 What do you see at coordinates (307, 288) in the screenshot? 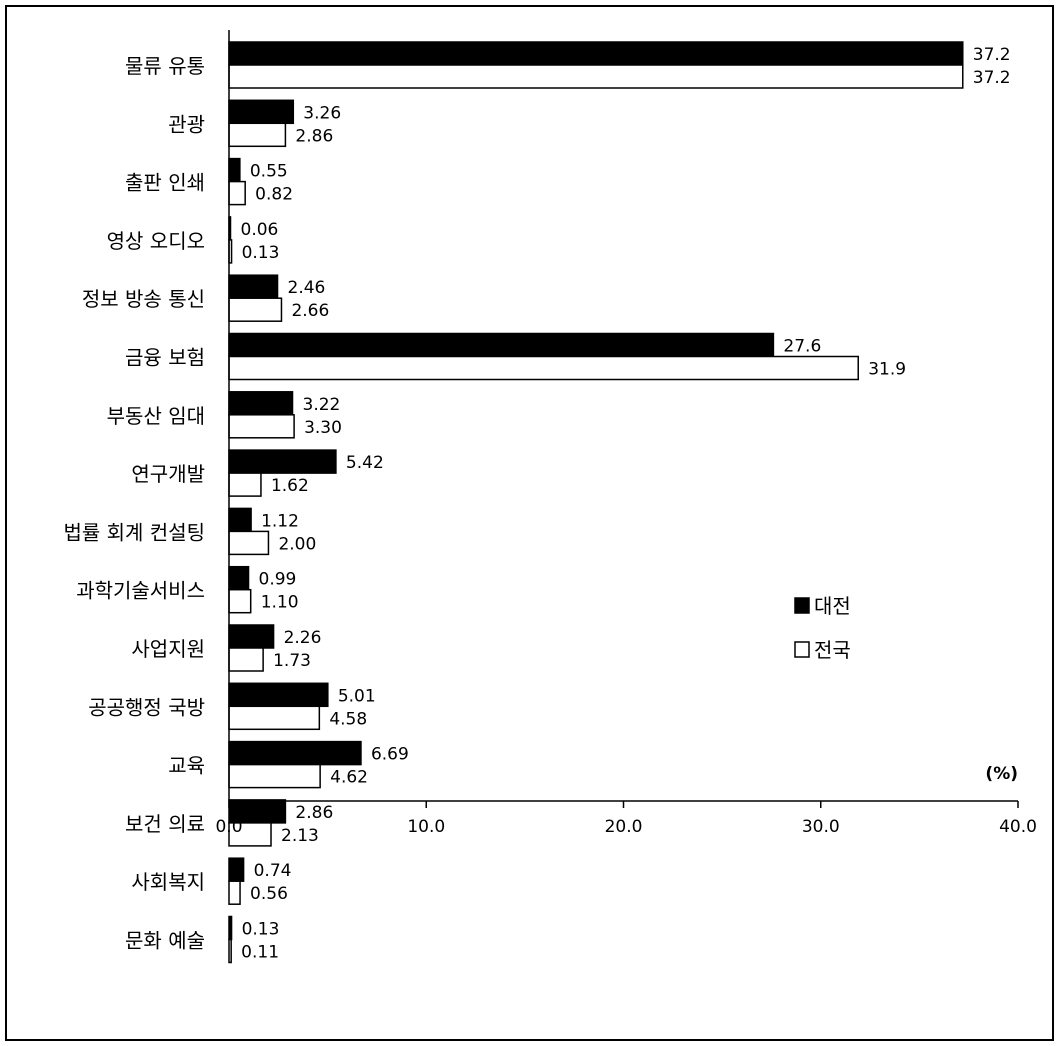
I see `value-label: 2.46` at bounding box center [307, 288].